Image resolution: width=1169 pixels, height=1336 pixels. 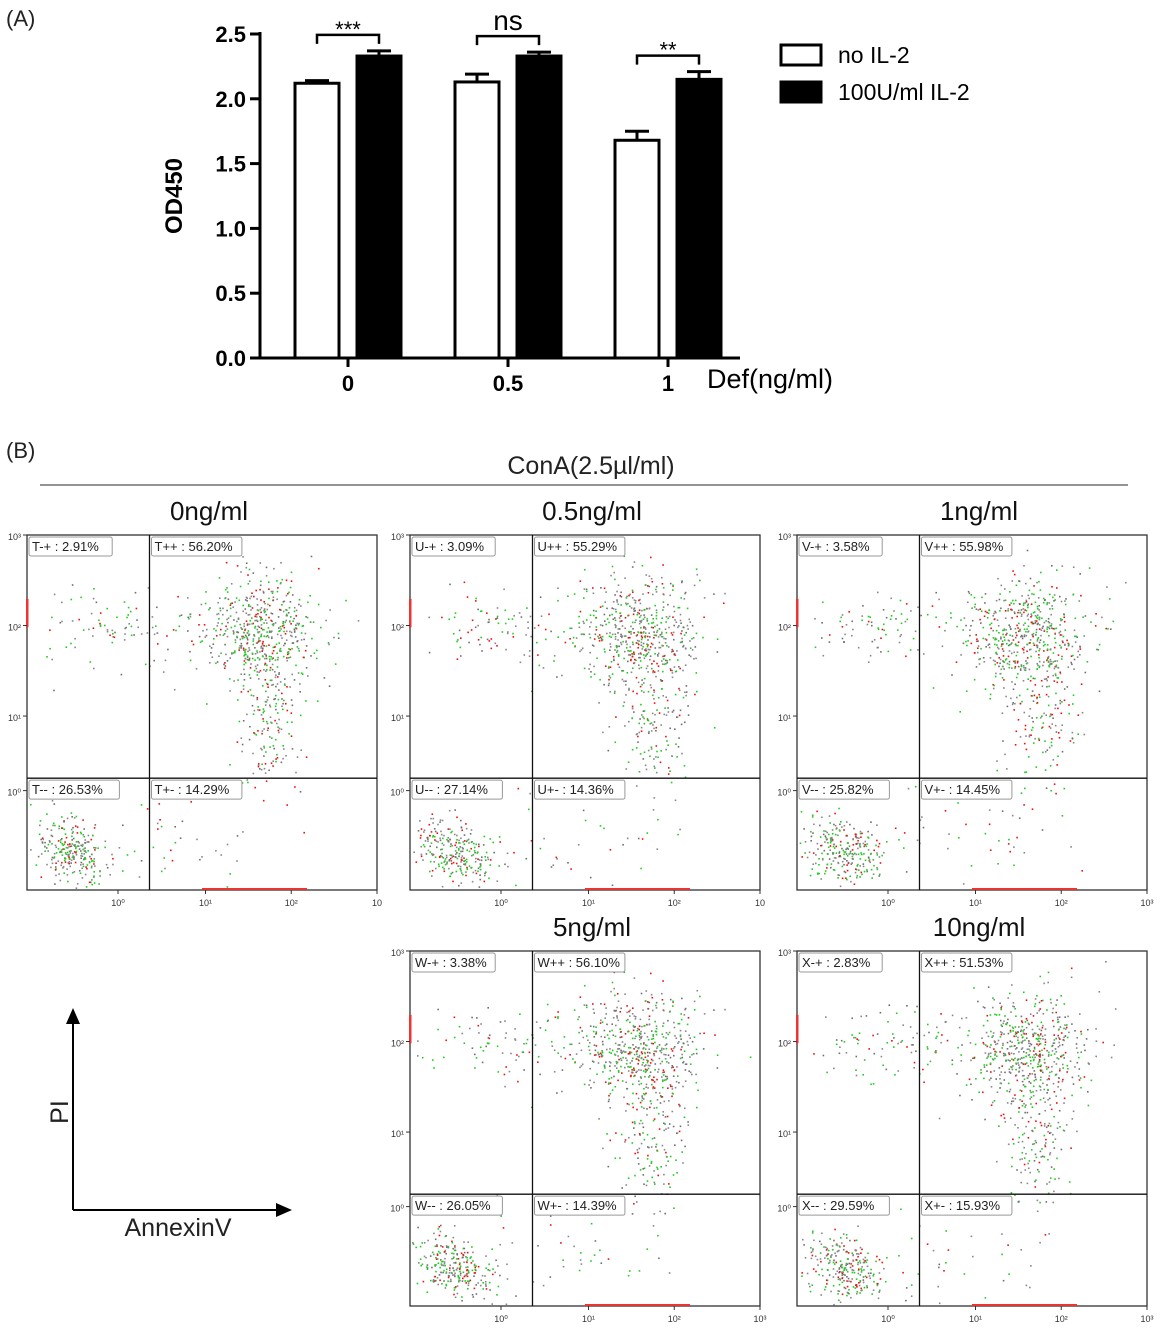 What do you see at coordinates (590, 466) in the screenshot?
I see `flow-header: ConA(2.5µl/ml)` at bounding box center [590, 466].